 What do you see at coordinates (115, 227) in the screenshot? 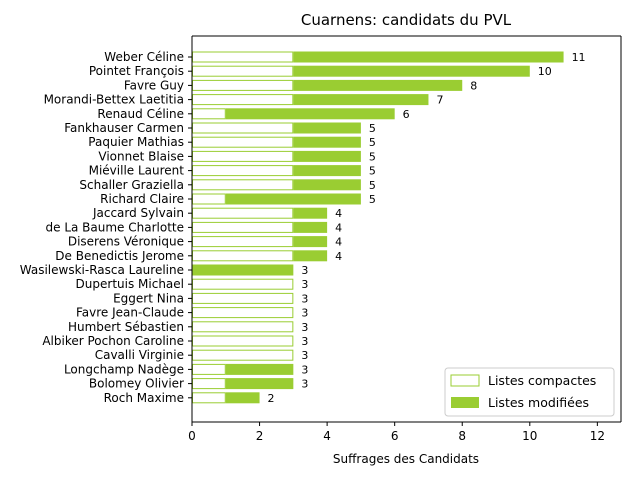
I see `candidate-label: de La Baume Charlotte` at bounding box center [115, 227].